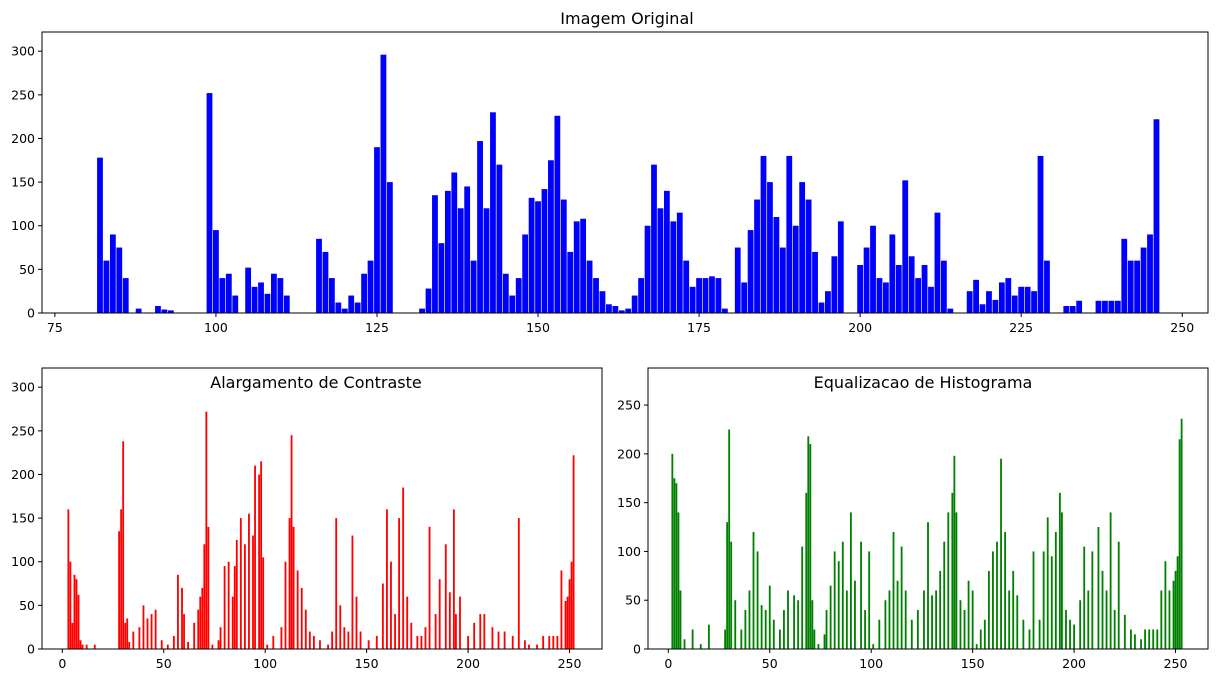  Describe the element at coordinates (632, 527) in the screenshot. I see `y-ticks-equalization: 0 50 100 150 200 250` at that location.